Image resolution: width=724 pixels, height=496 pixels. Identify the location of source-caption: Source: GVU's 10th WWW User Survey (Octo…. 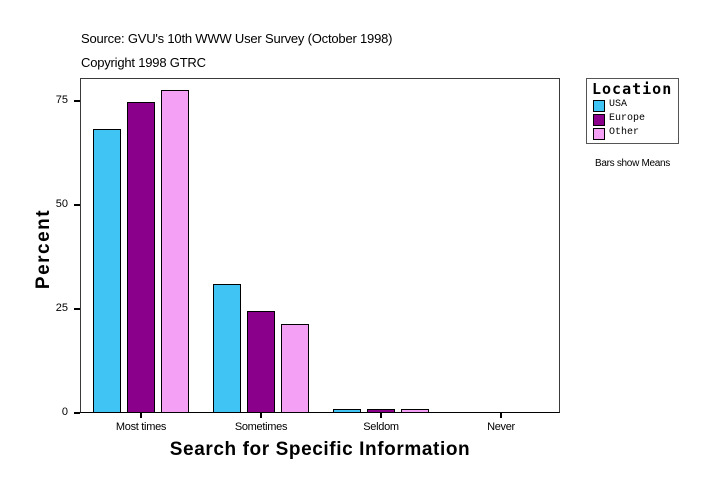
(237, 38).